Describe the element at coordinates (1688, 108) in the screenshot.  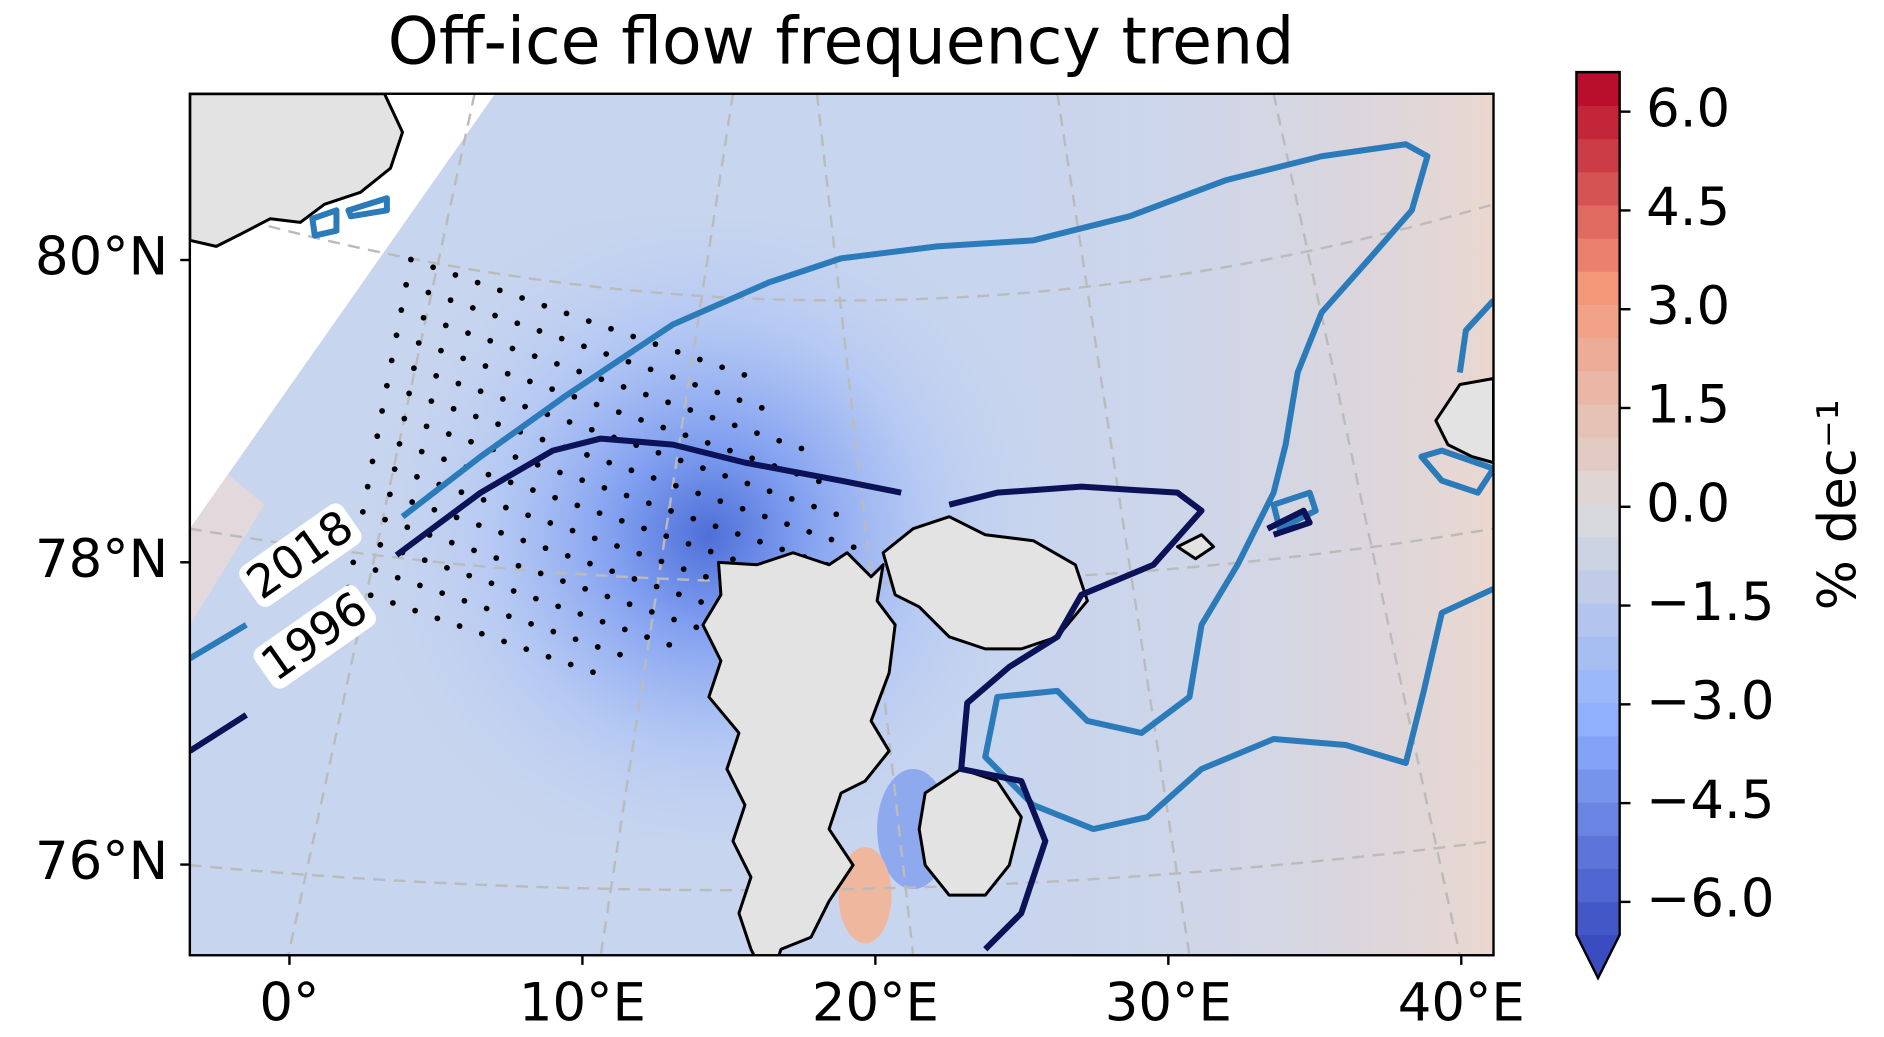
I see `colorbar-tick-label: 6.0` at that location.